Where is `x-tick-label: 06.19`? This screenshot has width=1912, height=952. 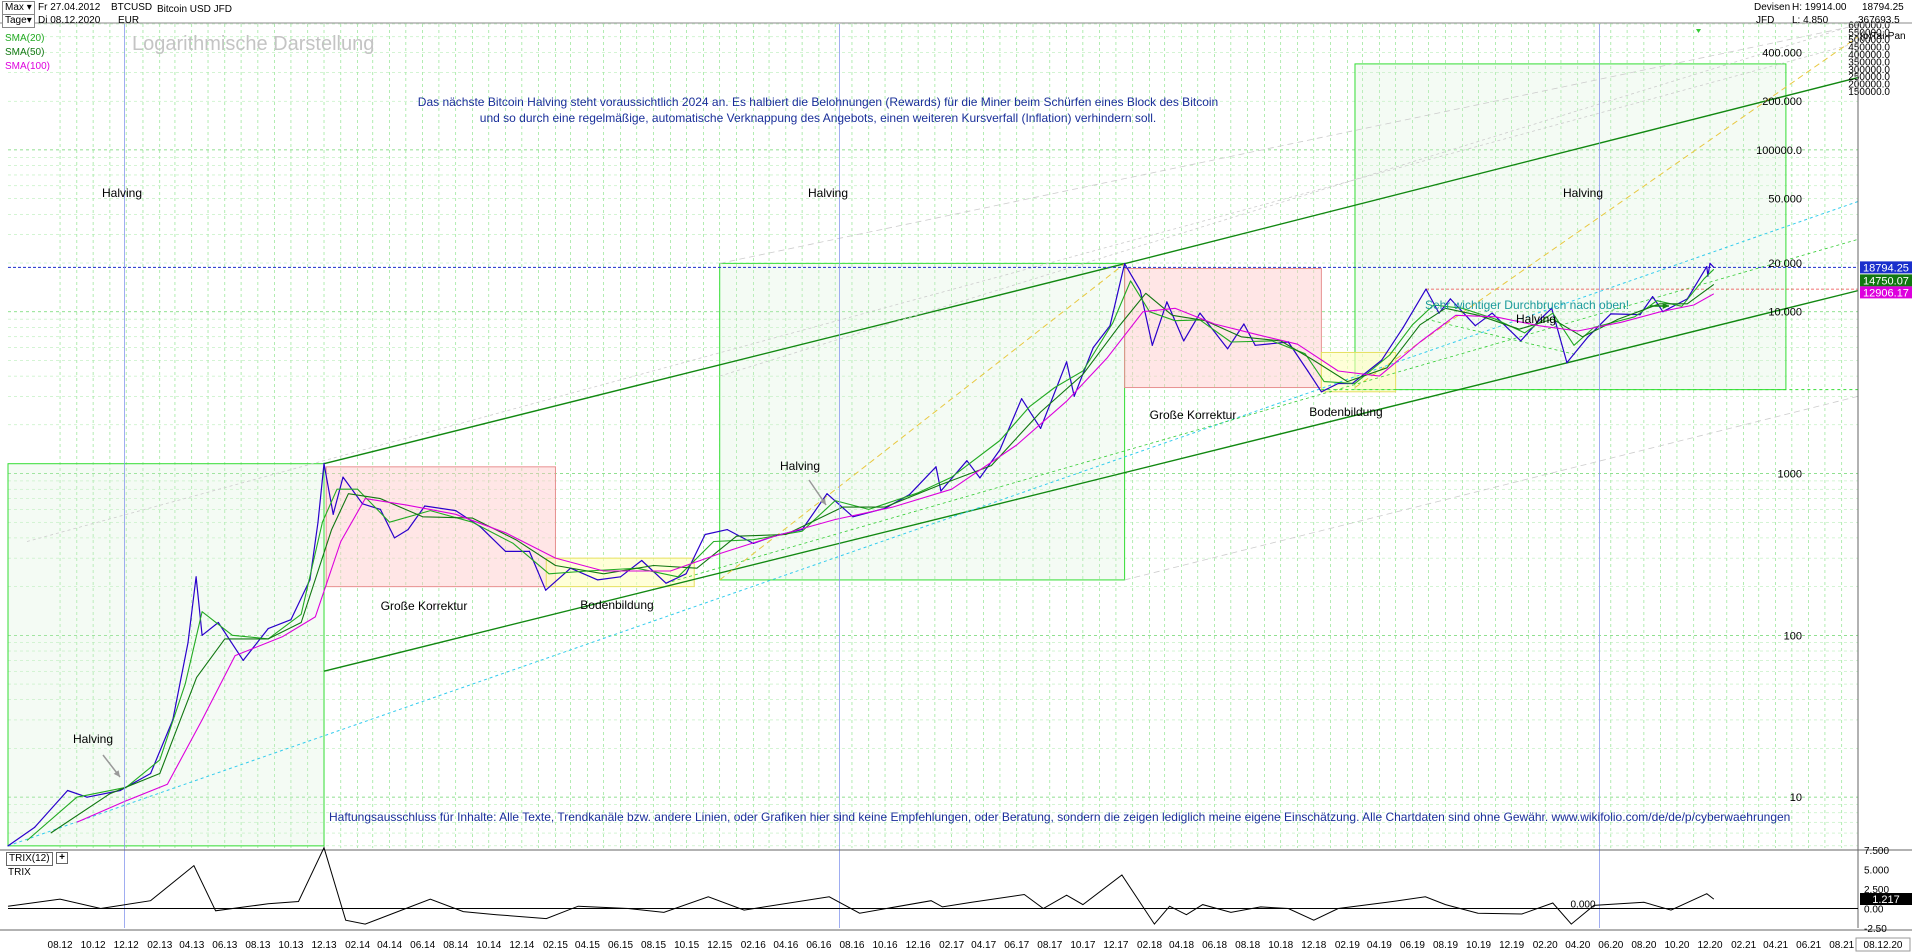
x-tick-label: 06.19 is located at coordinates (1412, 945).